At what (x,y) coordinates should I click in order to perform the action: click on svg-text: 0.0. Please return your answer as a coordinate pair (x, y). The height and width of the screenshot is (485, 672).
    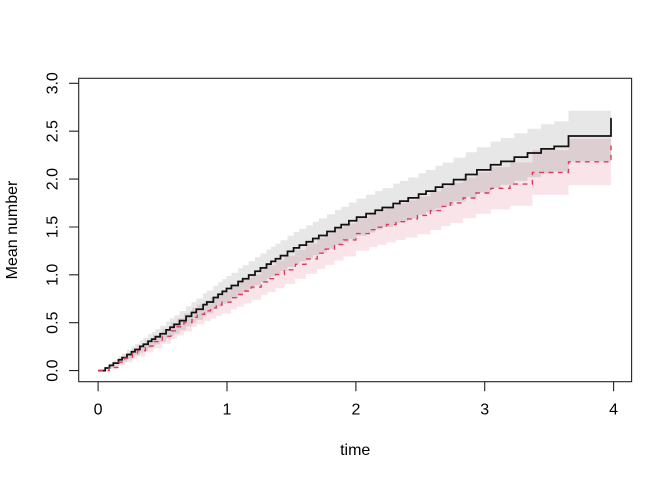
    Looking at the image, I should click on (53, 370).